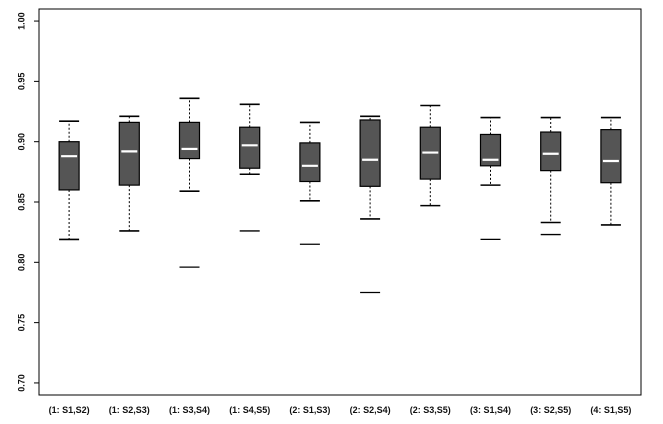  What do you see at coordinates (610, 410) in the screenshot?
I see `x-tick-label: (4: S1,S5)` at bounding box center [610, 410].